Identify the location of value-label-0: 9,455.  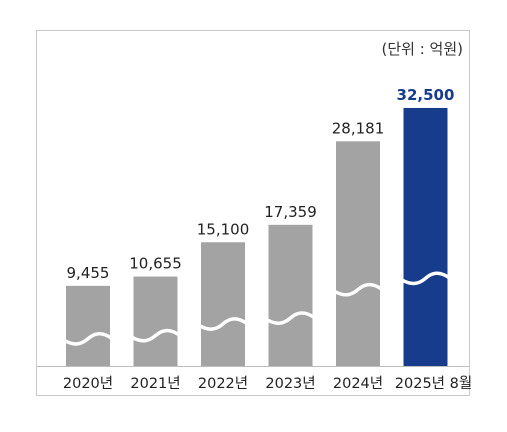
(88, 273).